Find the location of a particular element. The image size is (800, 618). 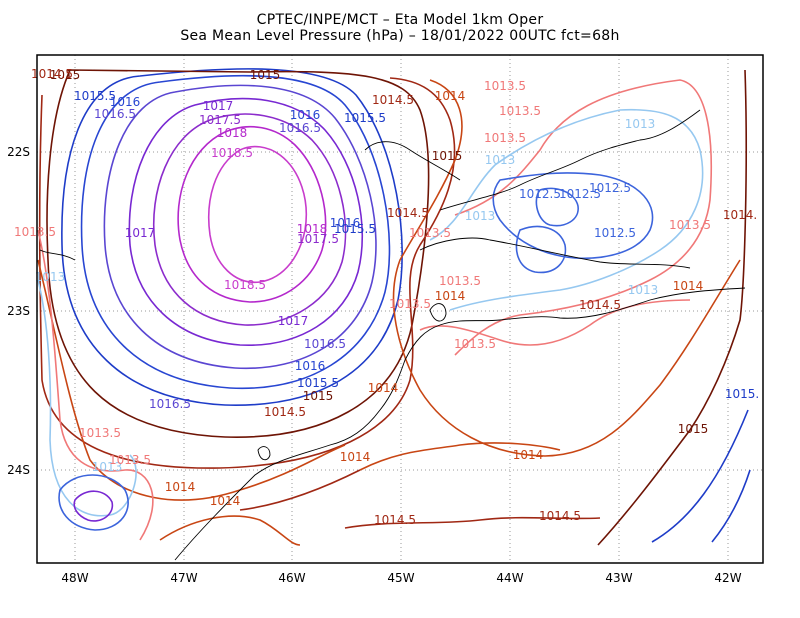

isobar-1012-5-east is located at coordinates (573, 216).